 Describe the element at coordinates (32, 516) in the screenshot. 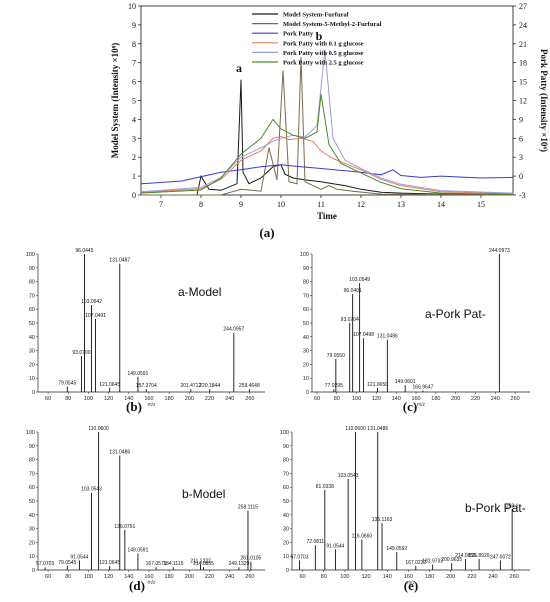

I see `spectrum-d-y-tick-label: 40` at that location.